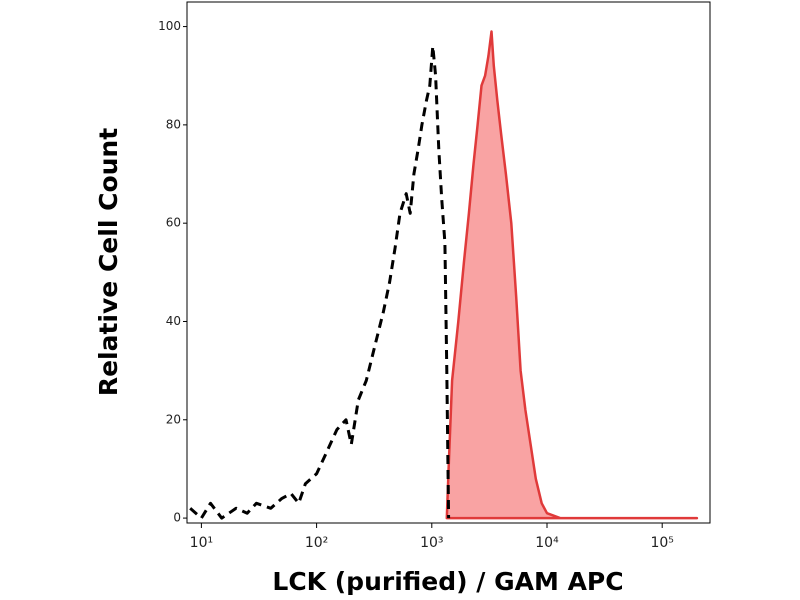  I want to click on y-tick-label: 20, so click(173, 419).